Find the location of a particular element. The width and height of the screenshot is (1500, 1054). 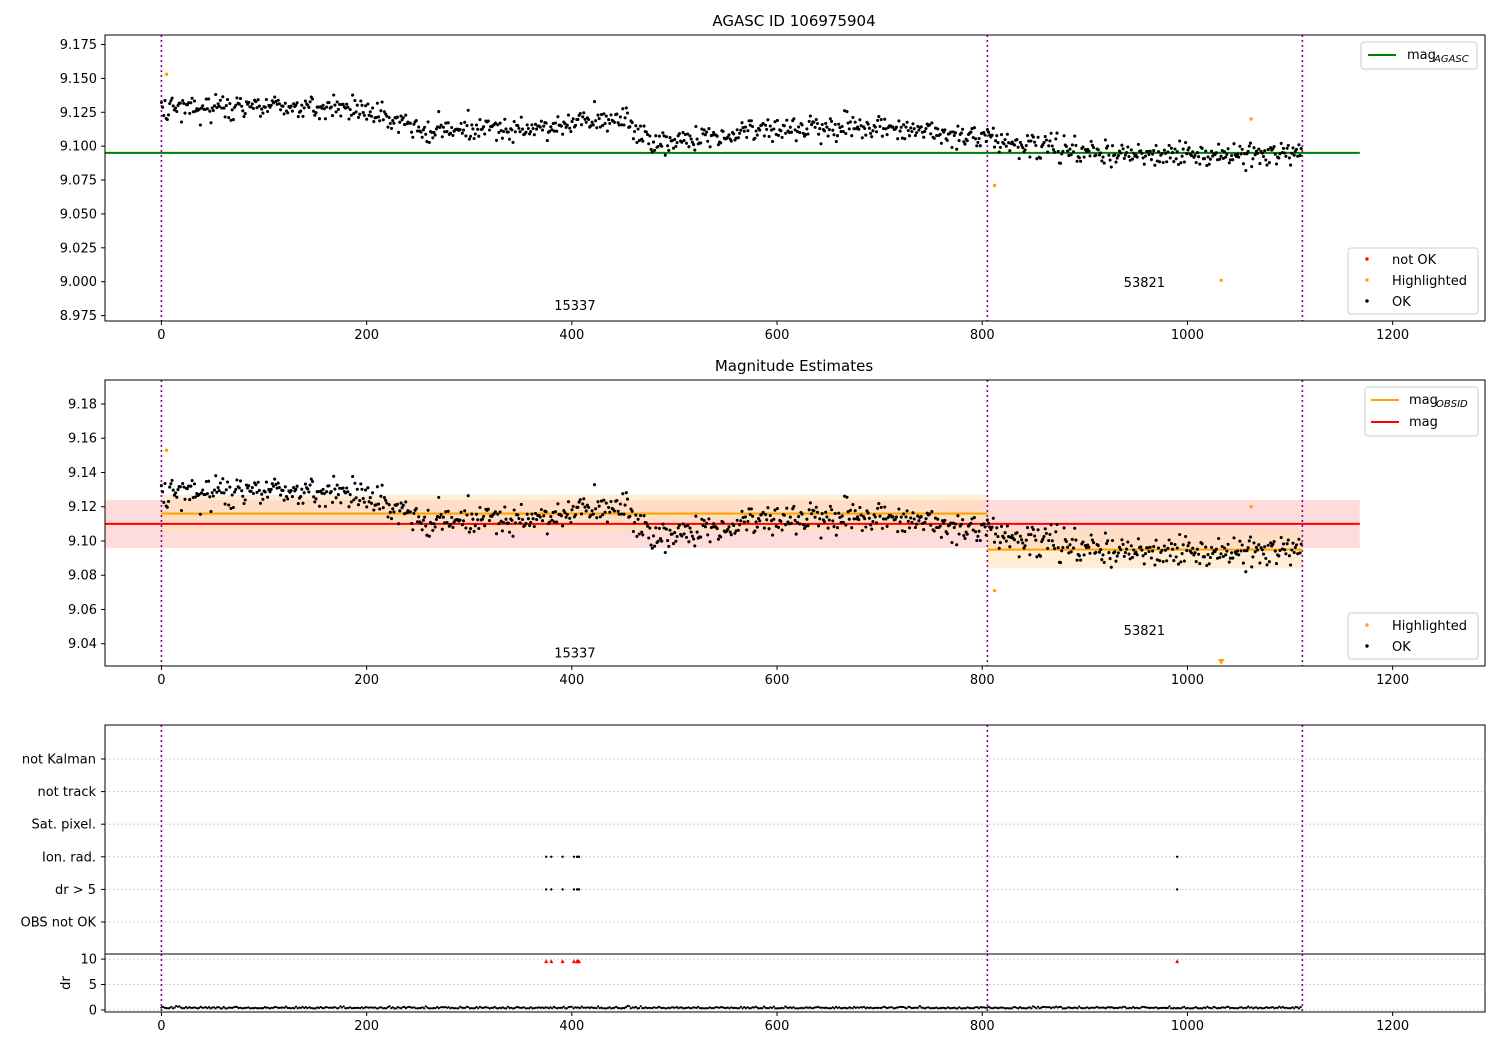

panel1-xtick-label: 1000 is located at coordinates (1187, 335).